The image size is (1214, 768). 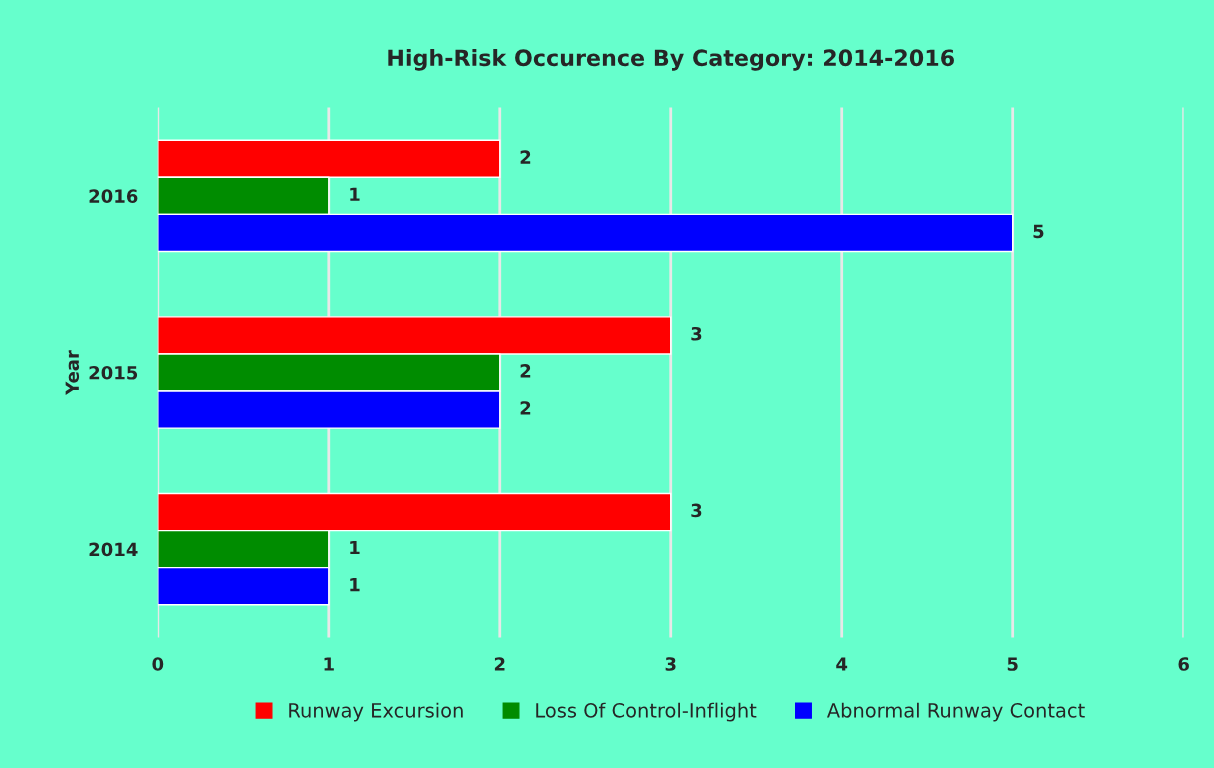 I want to click on data-label: 5, so click(x=1038, y=231).